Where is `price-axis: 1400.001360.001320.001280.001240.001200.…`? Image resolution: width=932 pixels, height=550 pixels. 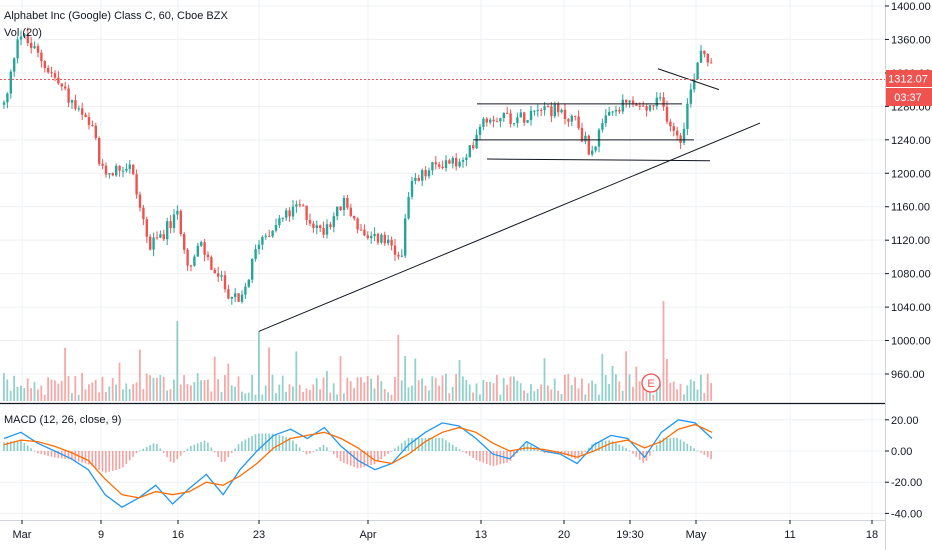 price-axis: 1400.001360.001320.001280.001240.001200.… is located at coordinates (908, 191).